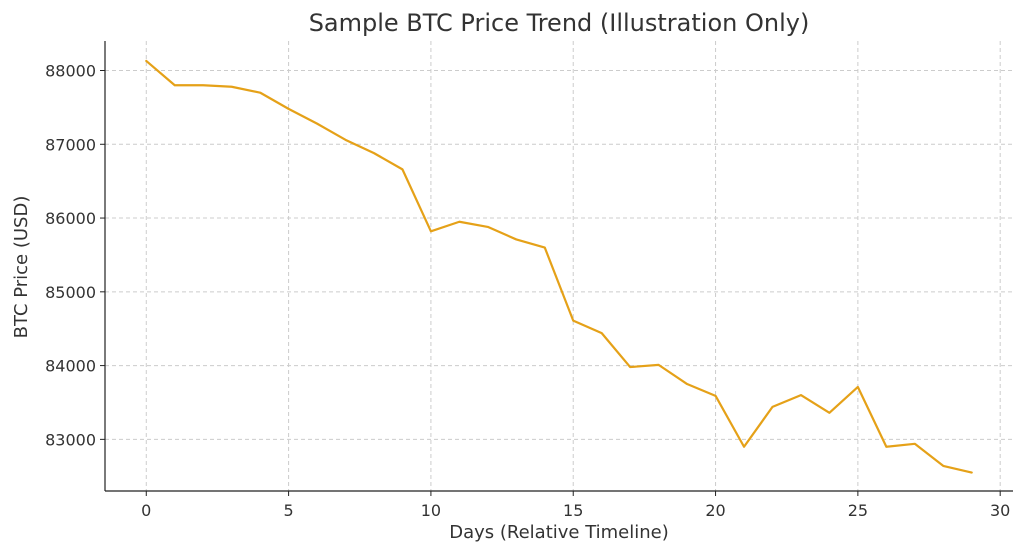 Image resolution: width=1024 pixels, height=554 pixels. What do you see at coordinates (70, 218) in the screenshot?
I see `y-tick-label: 86000` at bounding box center [70, 218].